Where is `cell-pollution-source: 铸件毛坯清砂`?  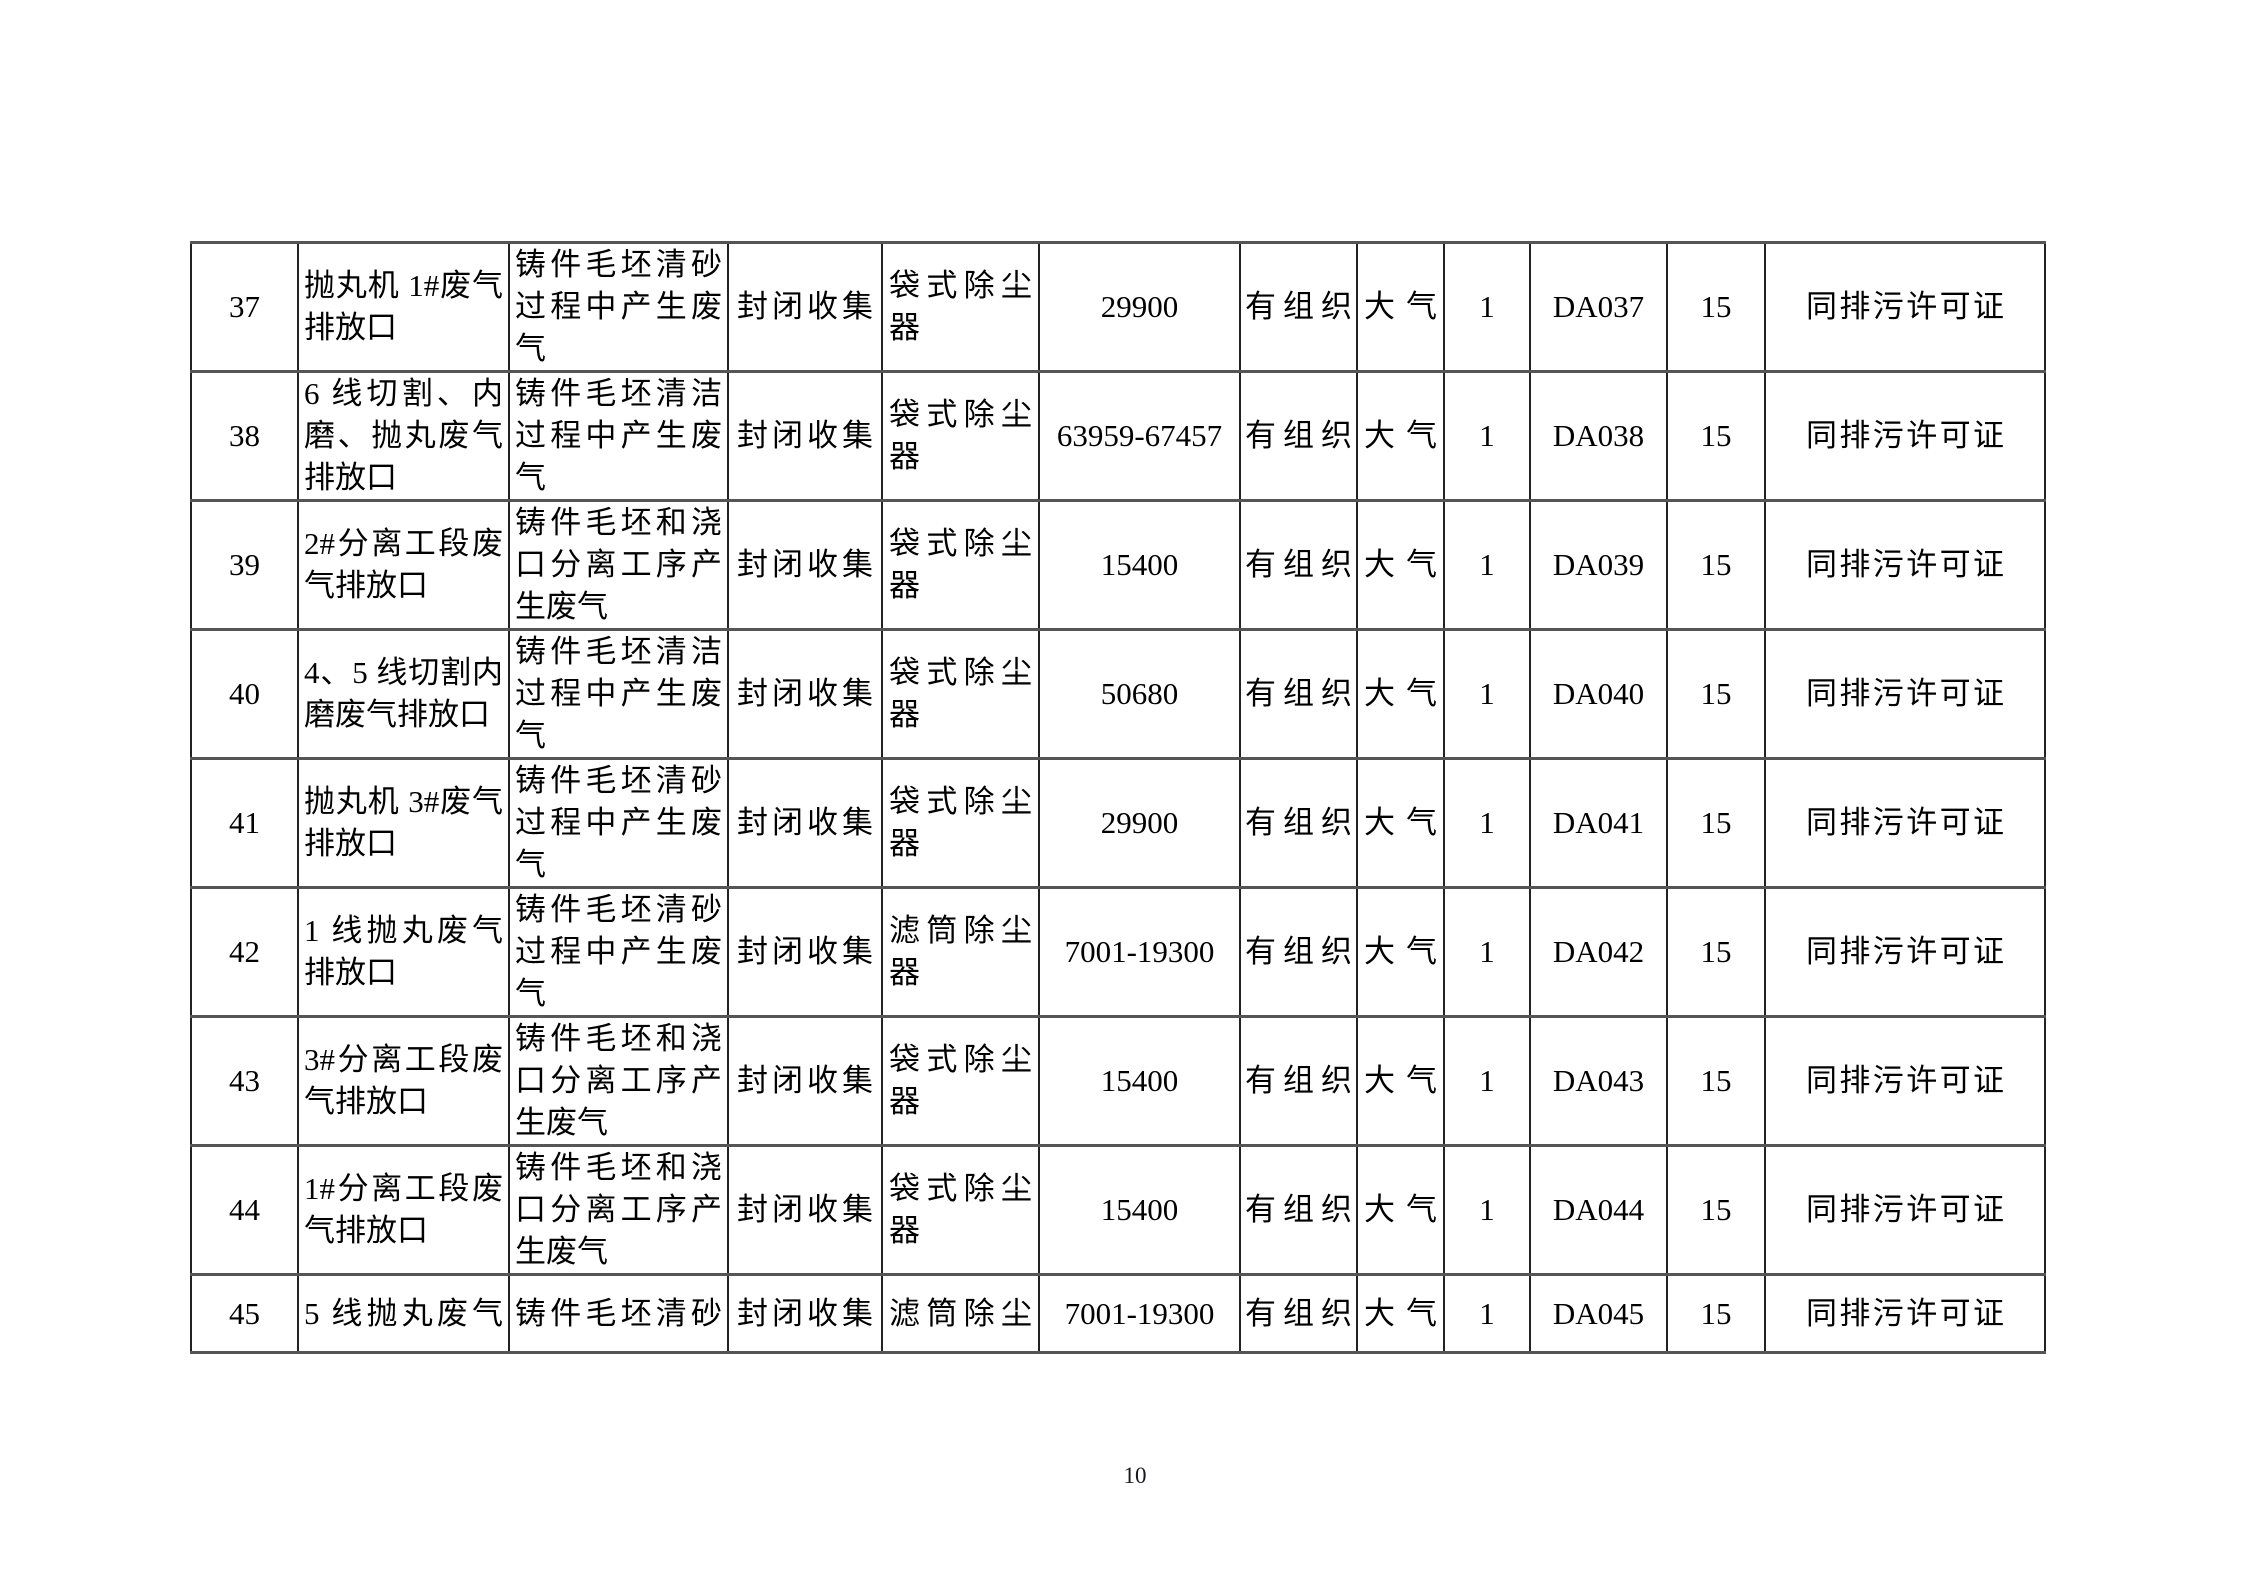
cell-pollution-source: 铸件毛坯清砂 is located at coordinates (618, 1313).